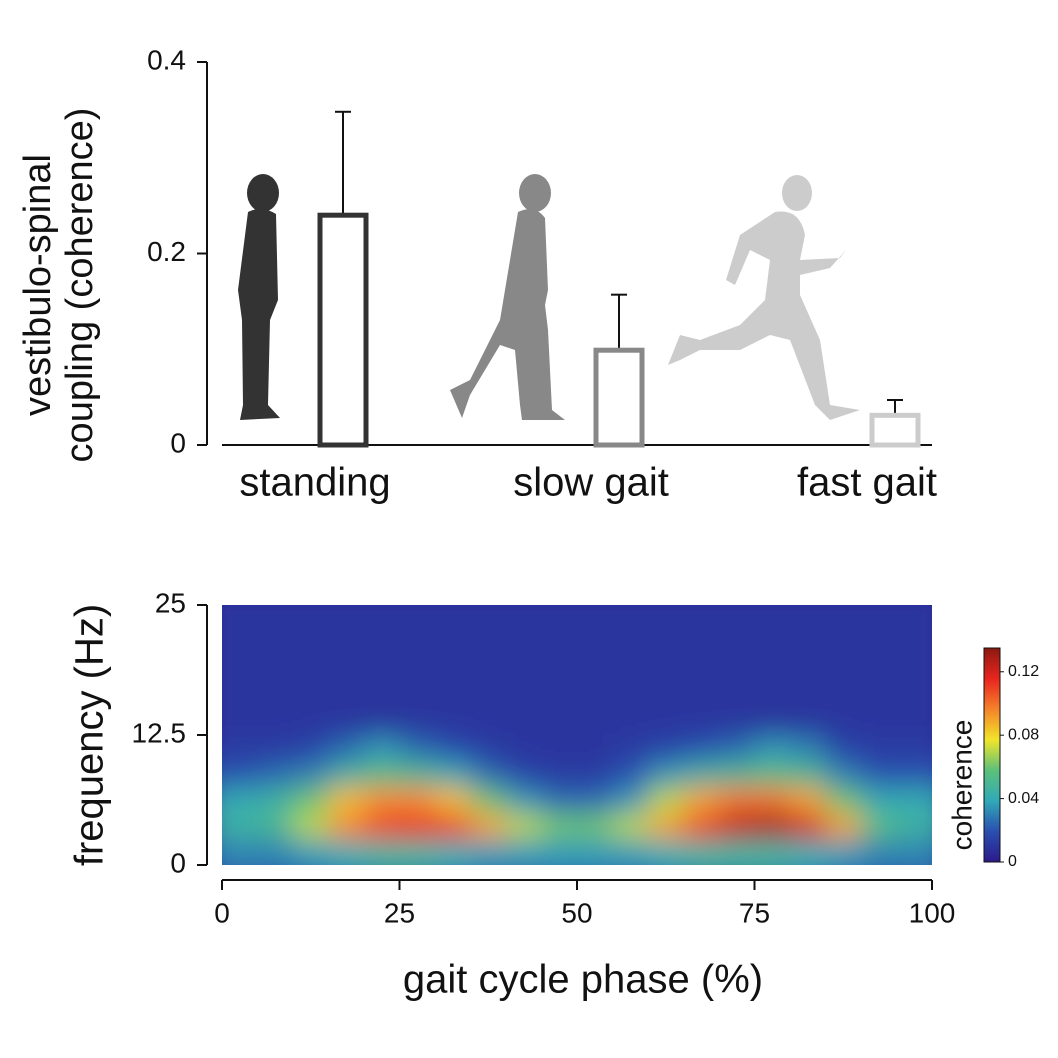  What do you see at coordinates (867, 483) in the screenshot?
I see `x-tick-label: fast gait` at bounding box center [867, 483].